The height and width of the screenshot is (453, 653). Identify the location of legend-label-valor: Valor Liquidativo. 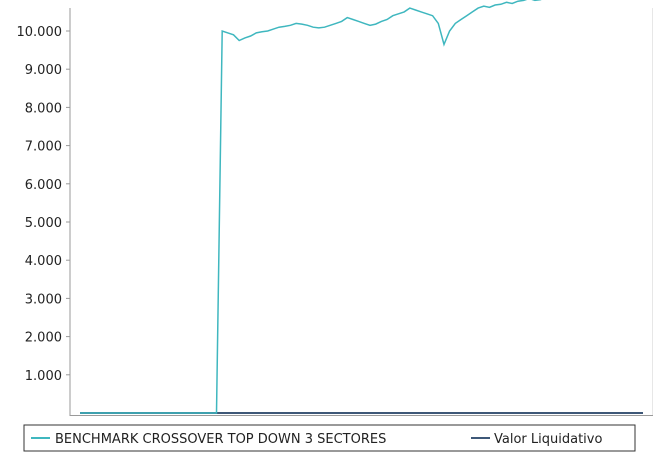
(548, 439).